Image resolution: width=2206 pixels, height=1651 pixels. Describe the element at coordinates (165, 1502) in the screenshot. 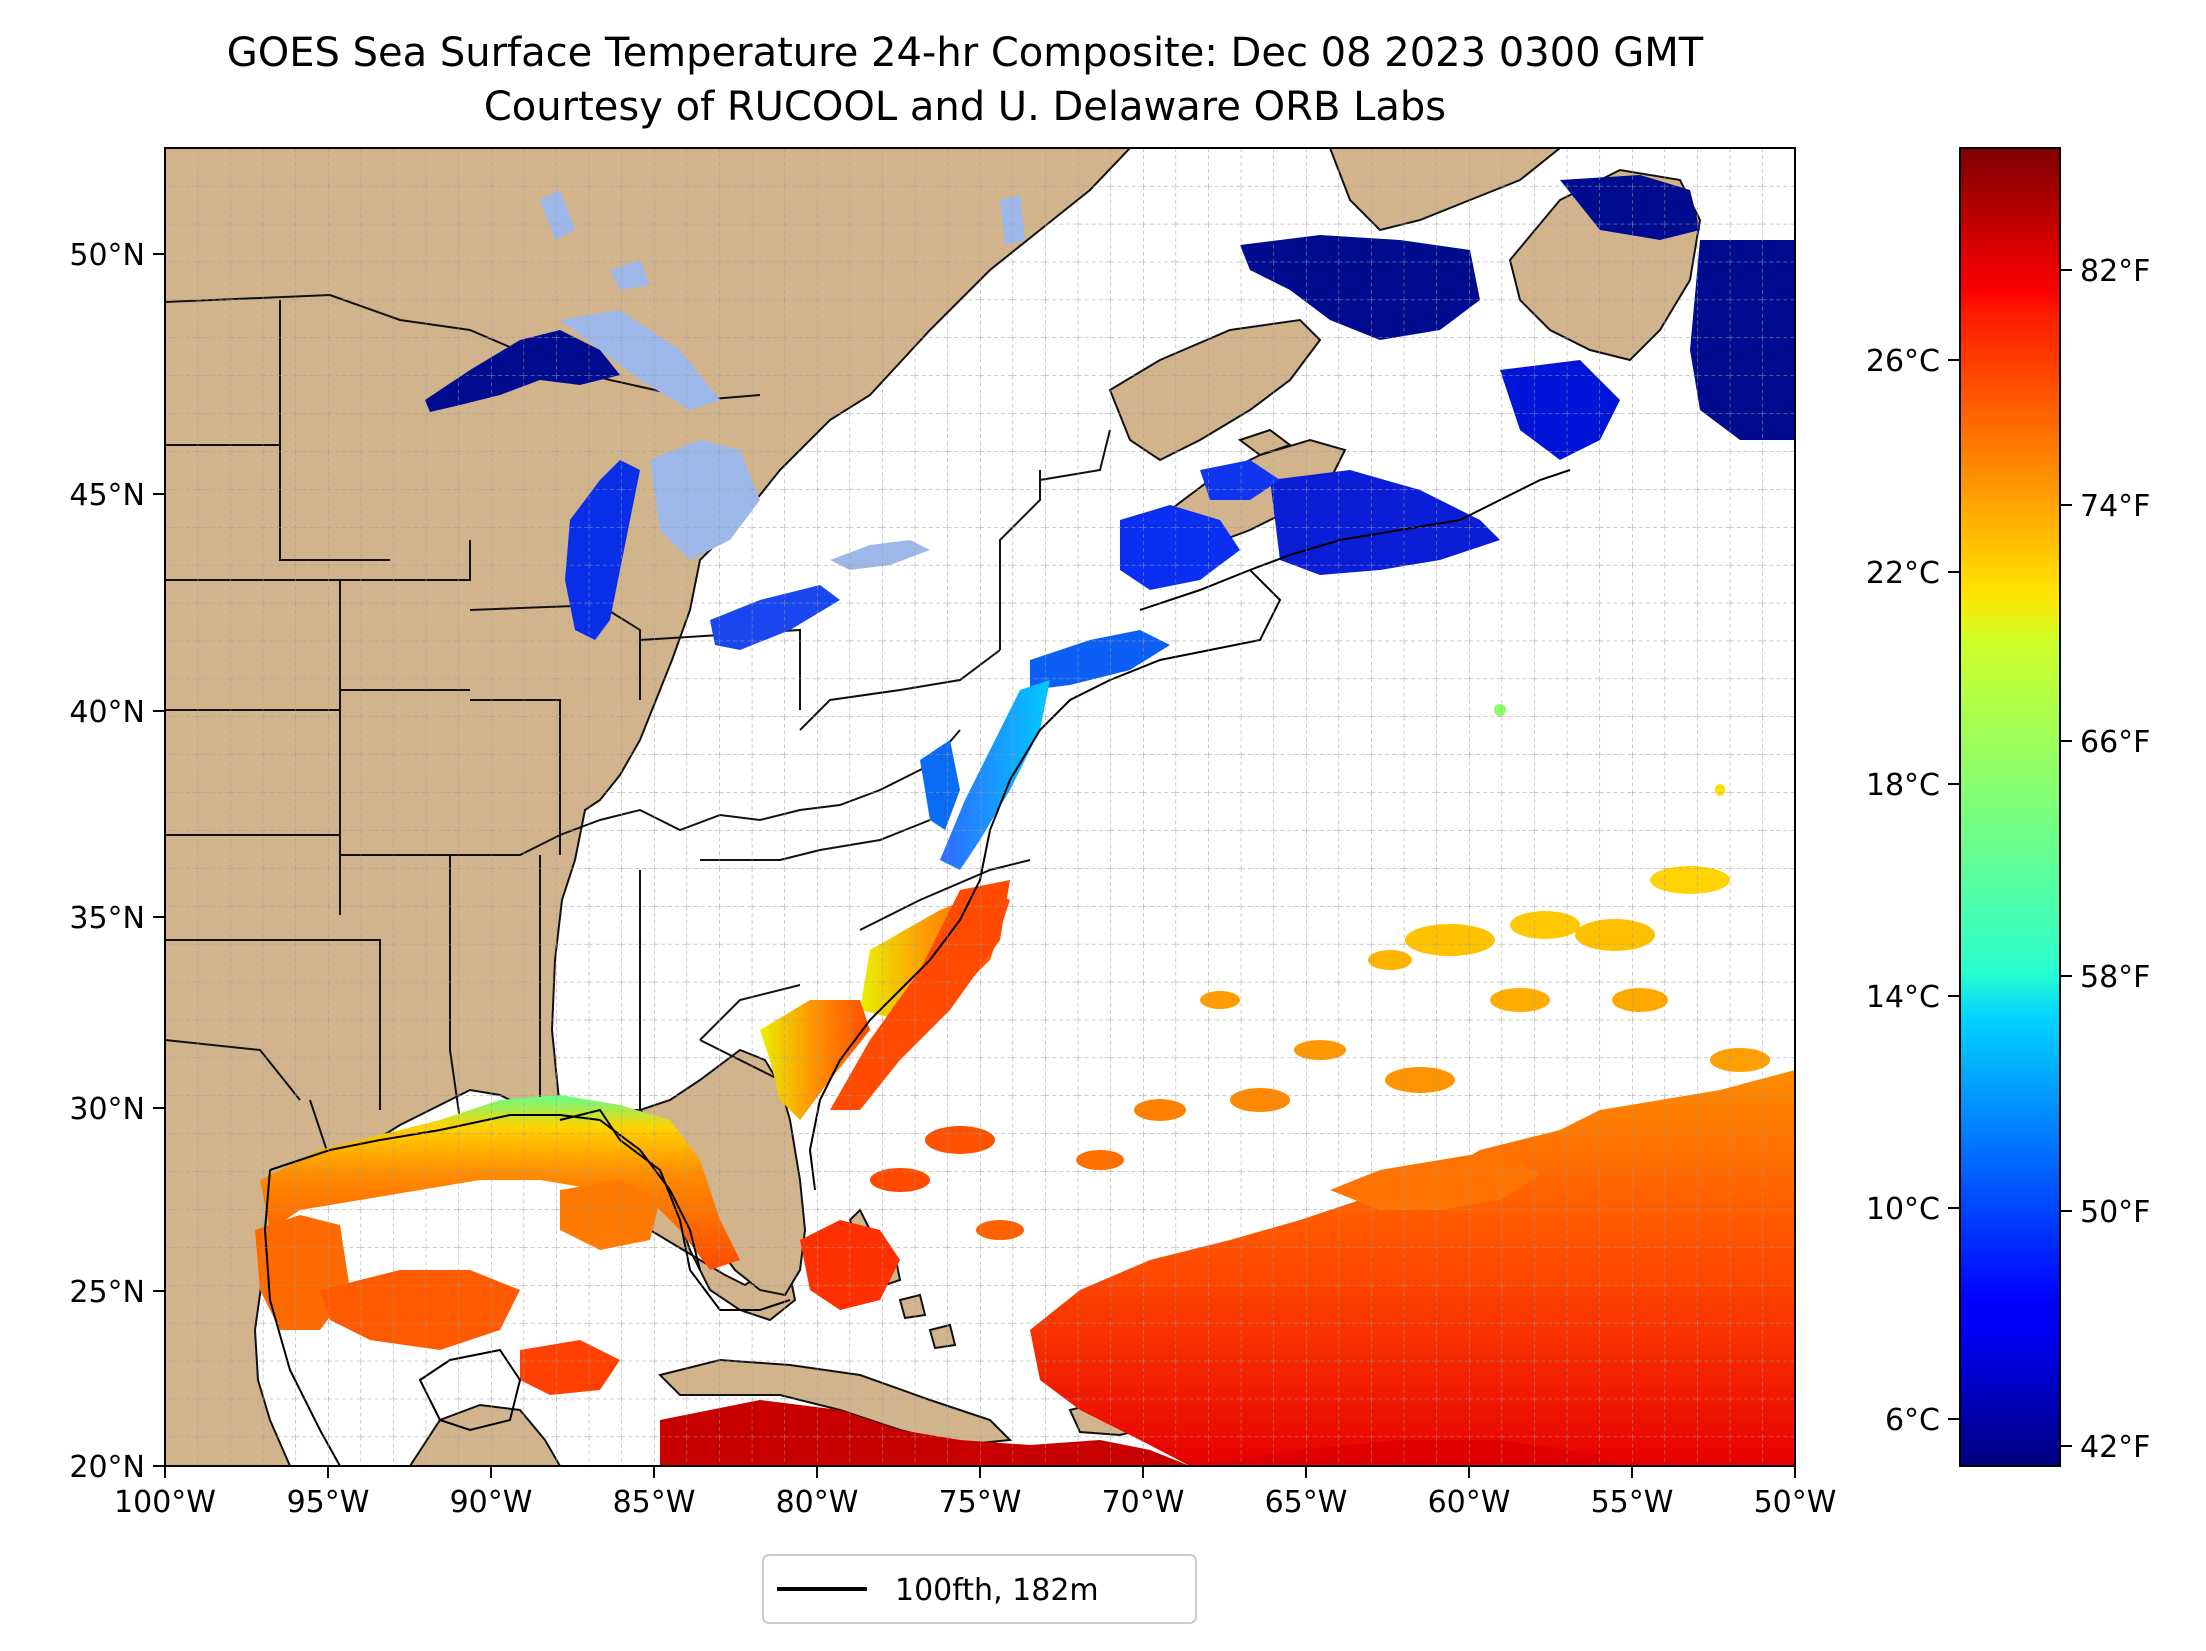

I see `x-tick-label: 100°W` at that location.